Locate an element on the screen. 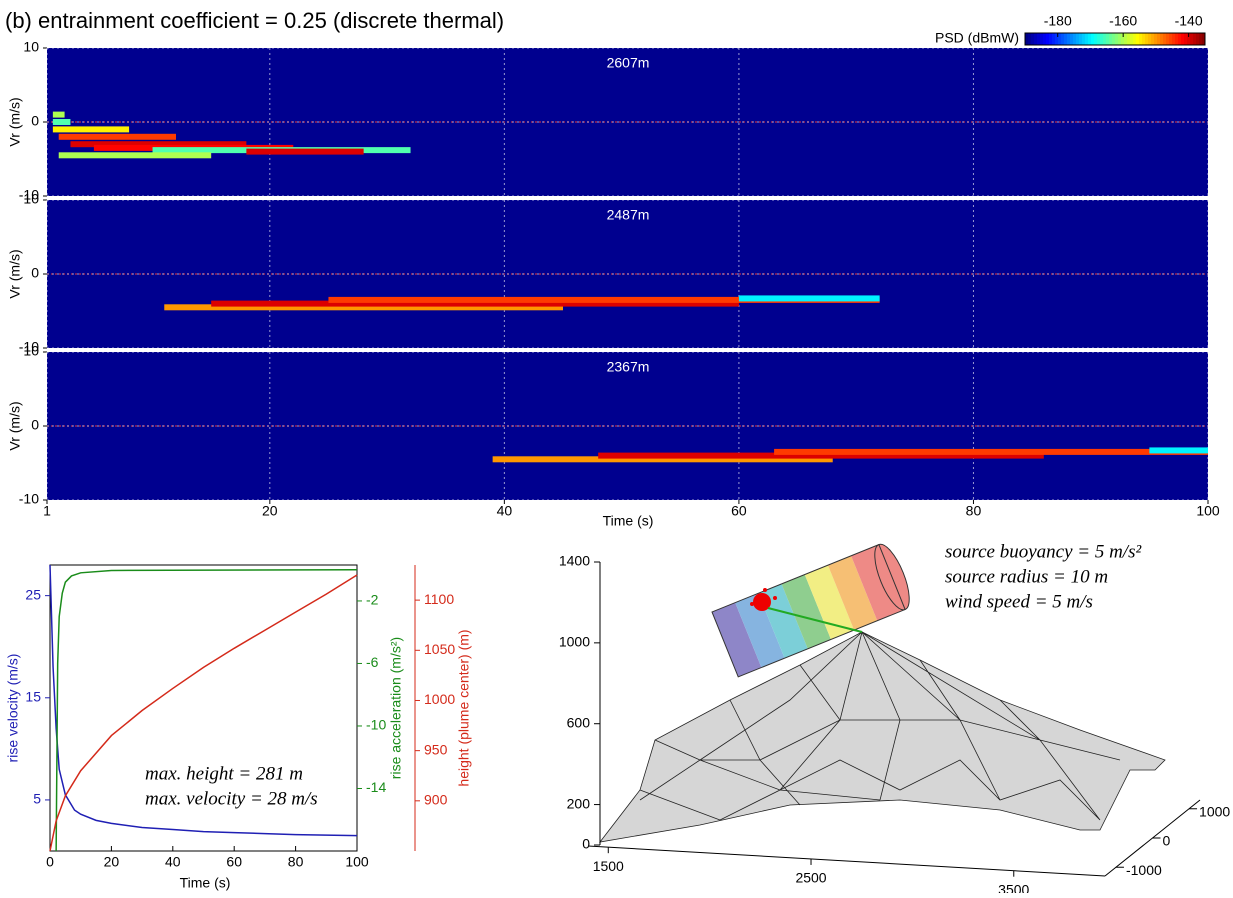 The image size is (1233, 898). y3-tick-label: 950 is located at coordinates (436, 749).